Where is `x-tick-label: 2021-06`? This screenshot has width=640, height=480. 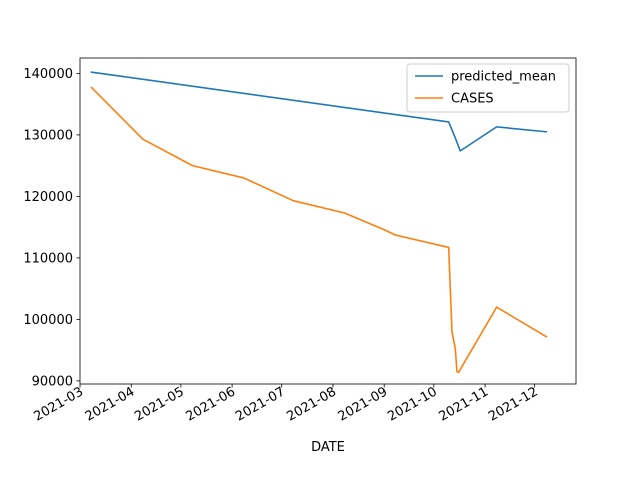
x-tick-label: 2021-06 is located at coordinates (211, 404).